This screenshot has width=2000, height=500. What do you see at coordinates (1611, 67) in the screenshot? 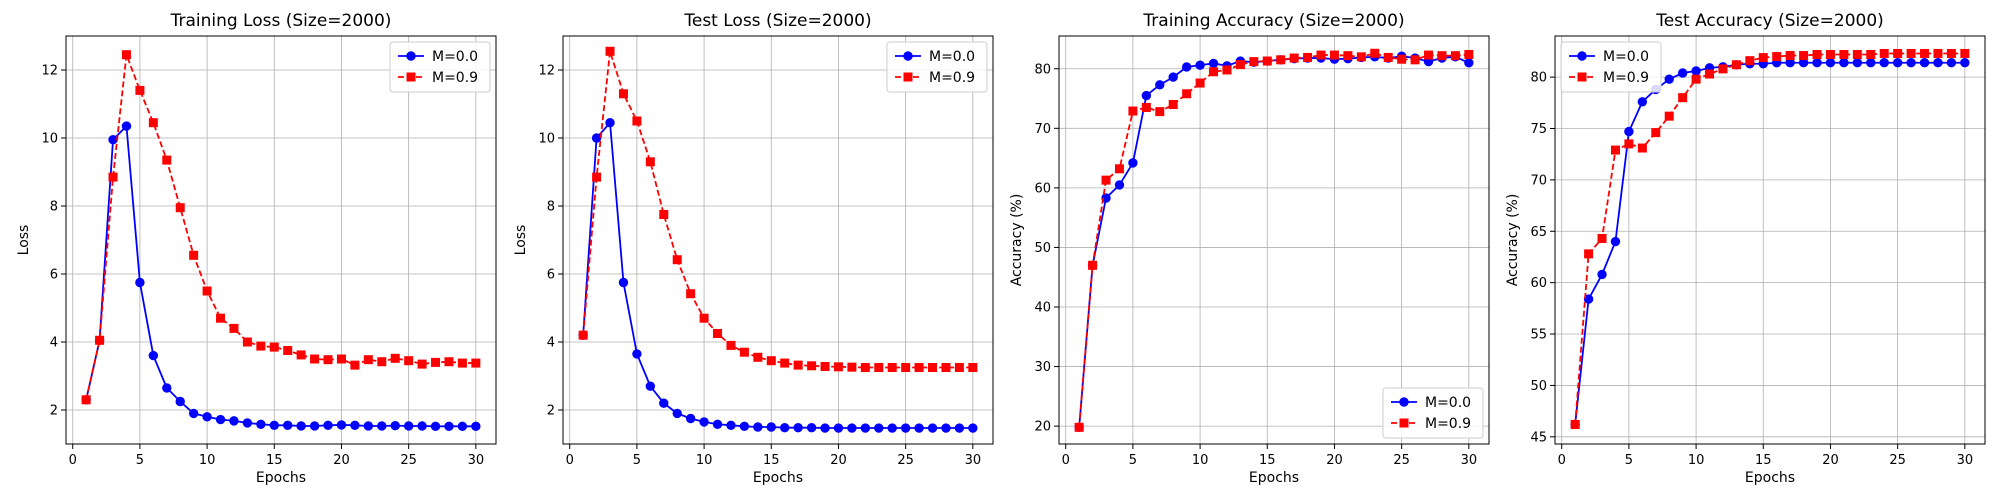
I see `legend: M=0.0 M=0.9` at bounding box center [1611, 67].